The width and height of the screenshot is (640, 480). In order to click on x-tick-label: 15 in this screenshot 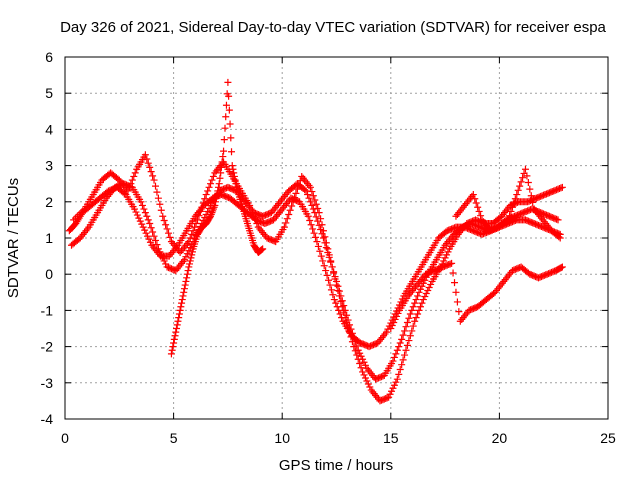, I will do `click(391, 438)`.